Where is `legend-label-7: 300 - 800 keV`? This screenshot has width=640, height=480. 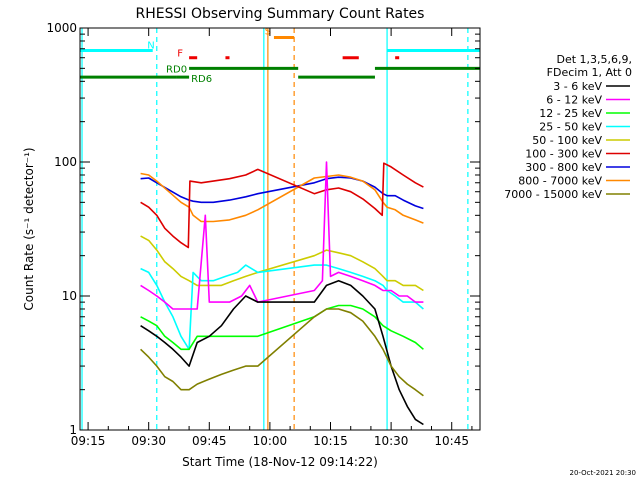 legend-label-7: 300 - 800 keV is located at coordinates (563, 167).